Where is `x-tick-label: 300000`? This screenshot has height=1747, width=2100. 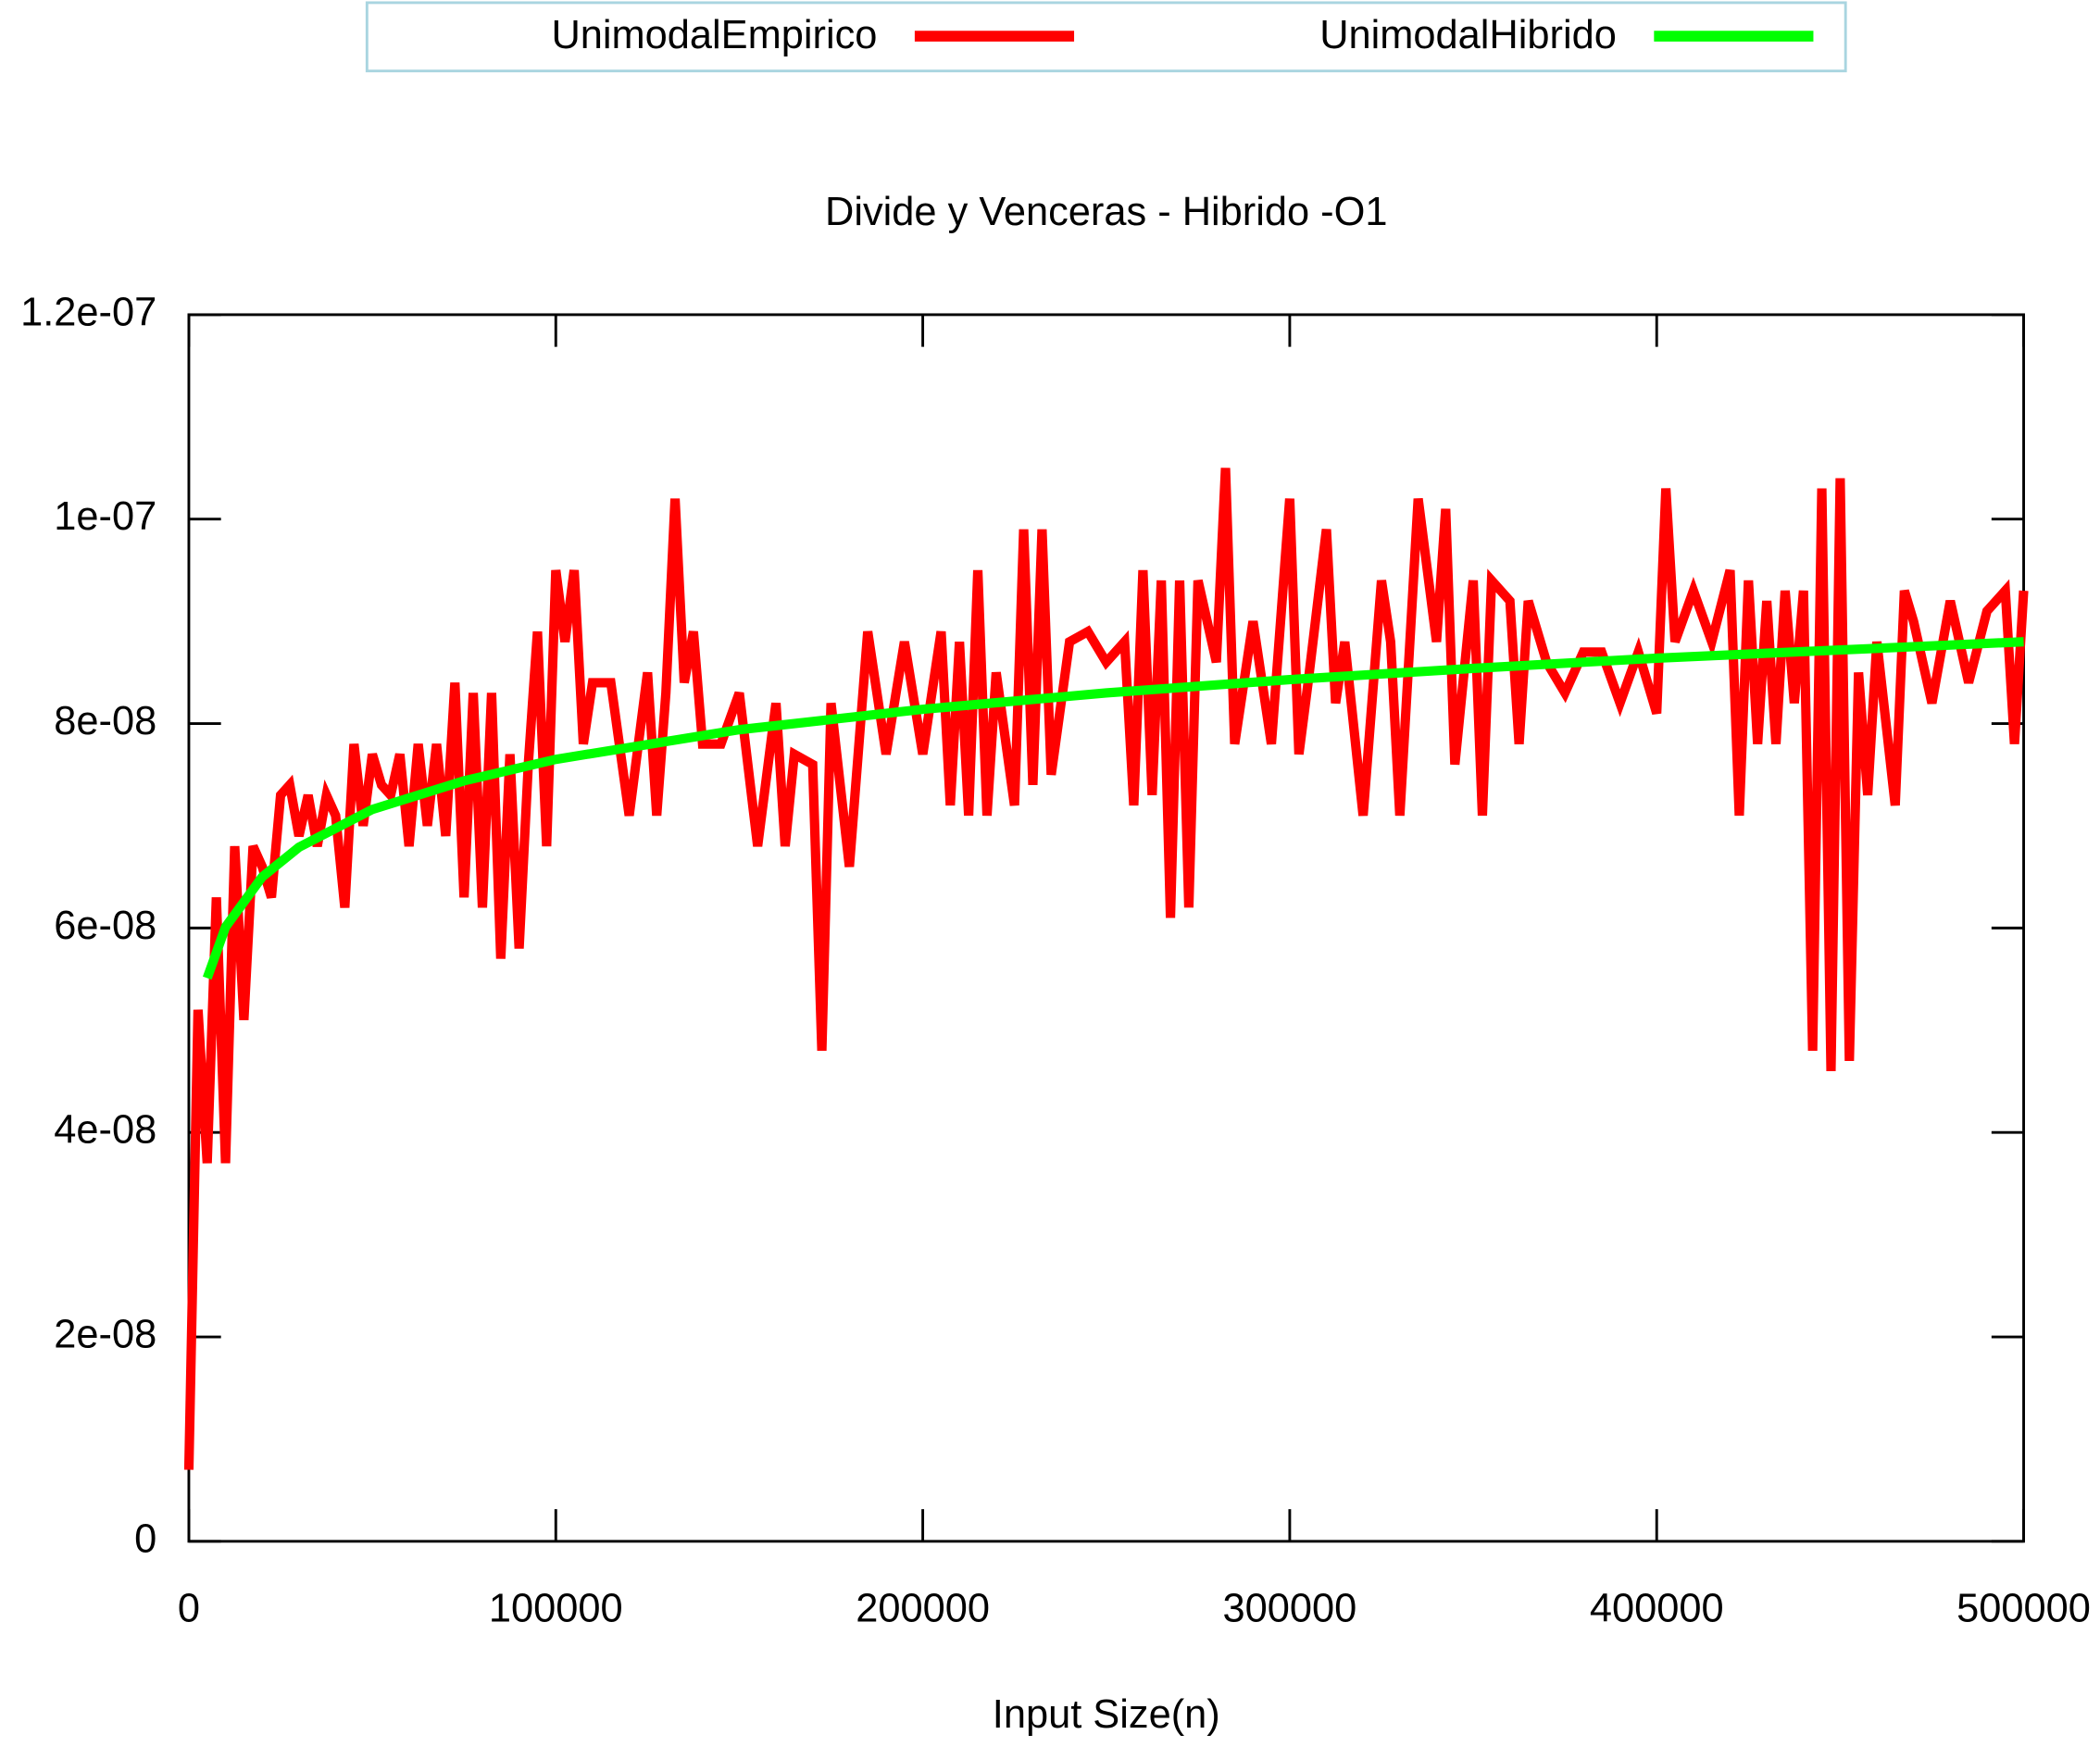
x-tick-label: 300000 is located at coordinates (1290, 1609).